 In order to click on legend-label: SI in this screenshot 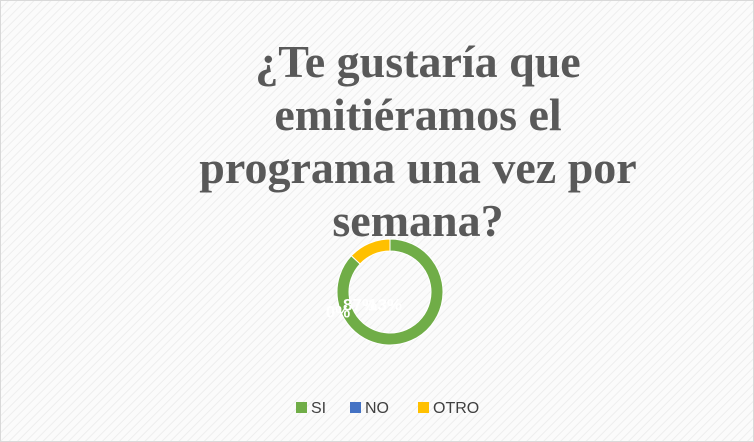, I will do `click(318, 408)`.